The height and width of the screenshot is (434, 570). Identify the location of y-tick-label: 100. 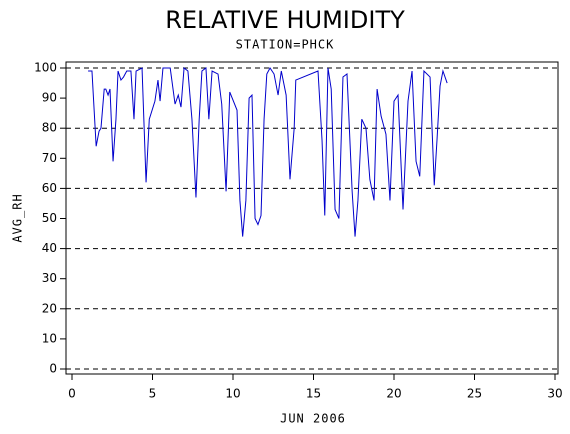
(45, 68).